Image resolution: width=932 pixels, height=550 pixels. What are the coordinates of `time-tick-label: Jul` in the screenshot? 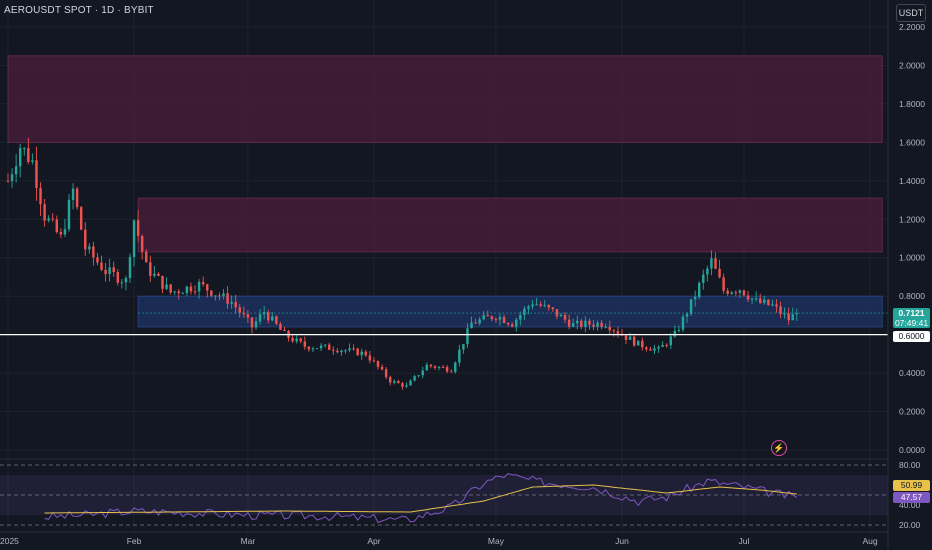 It's located at (744, 541).